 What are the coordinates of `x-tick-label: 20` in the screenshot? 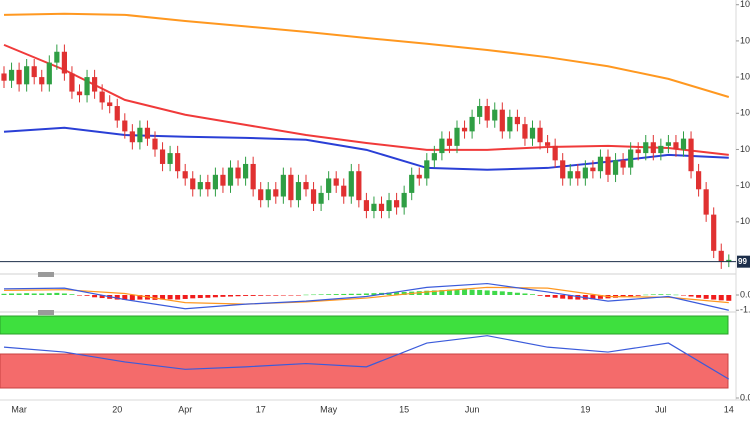 It's located at (117, 409).